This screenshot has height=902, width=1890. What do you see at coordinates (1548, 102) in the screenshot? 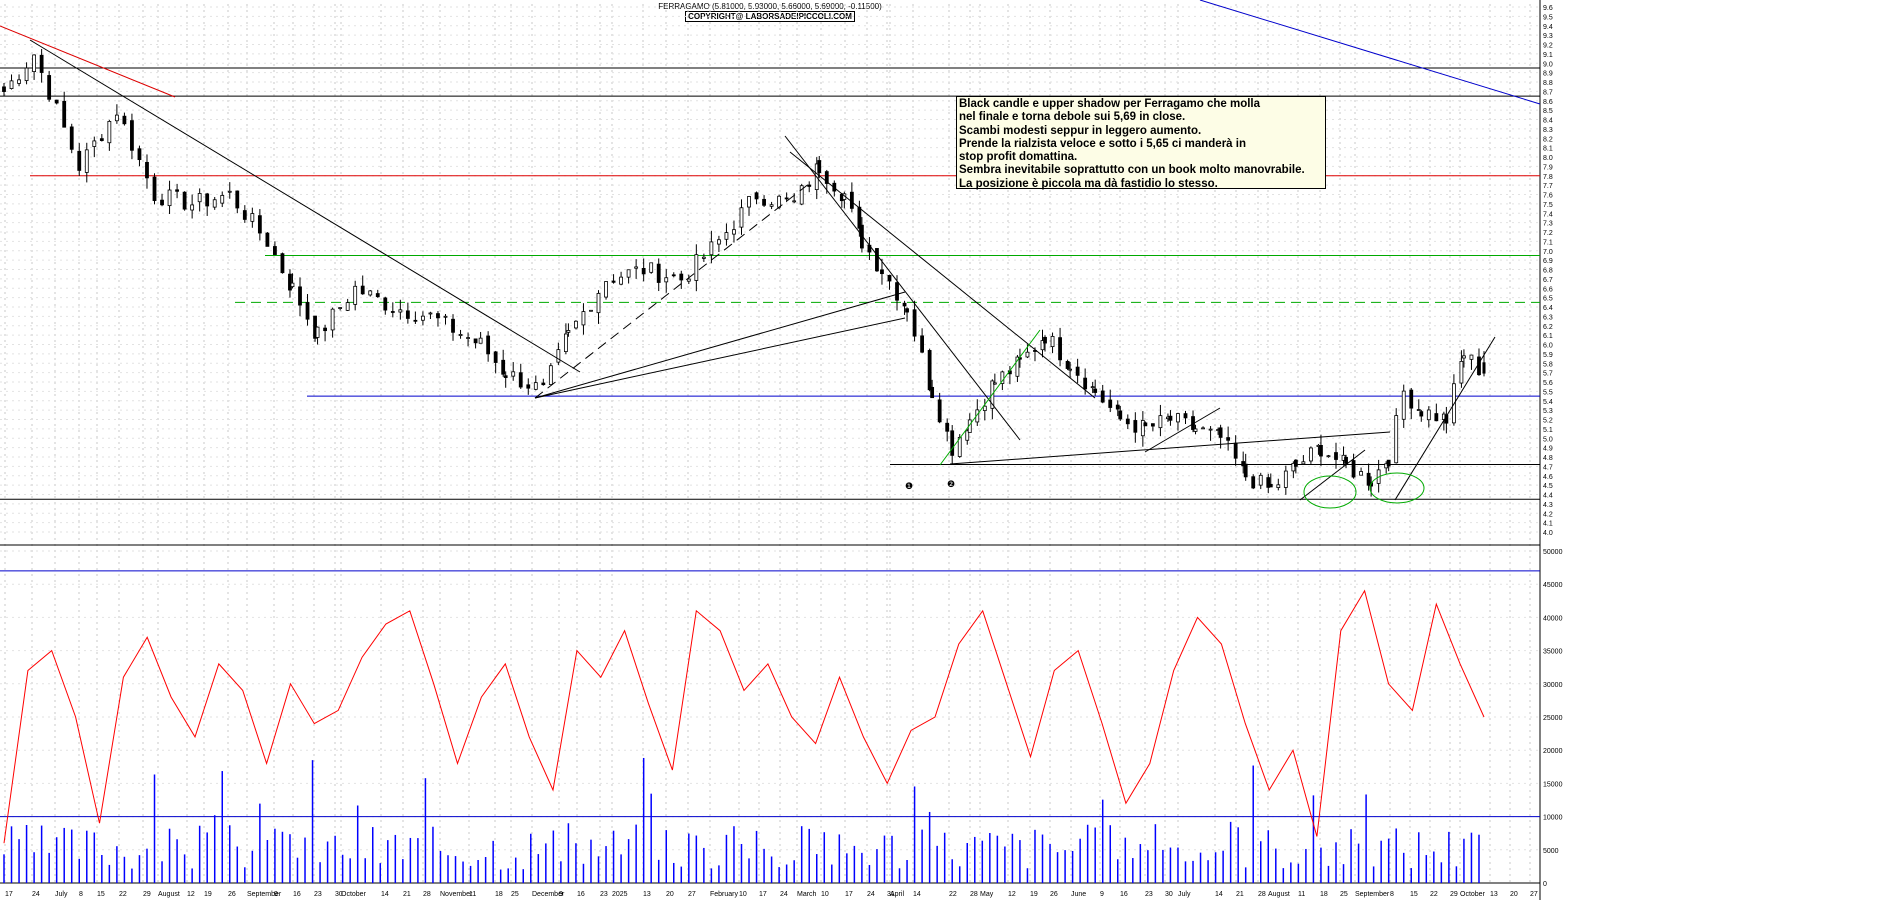
I see `y-tick-label: 8.6` at bounding box center [1548, 102].